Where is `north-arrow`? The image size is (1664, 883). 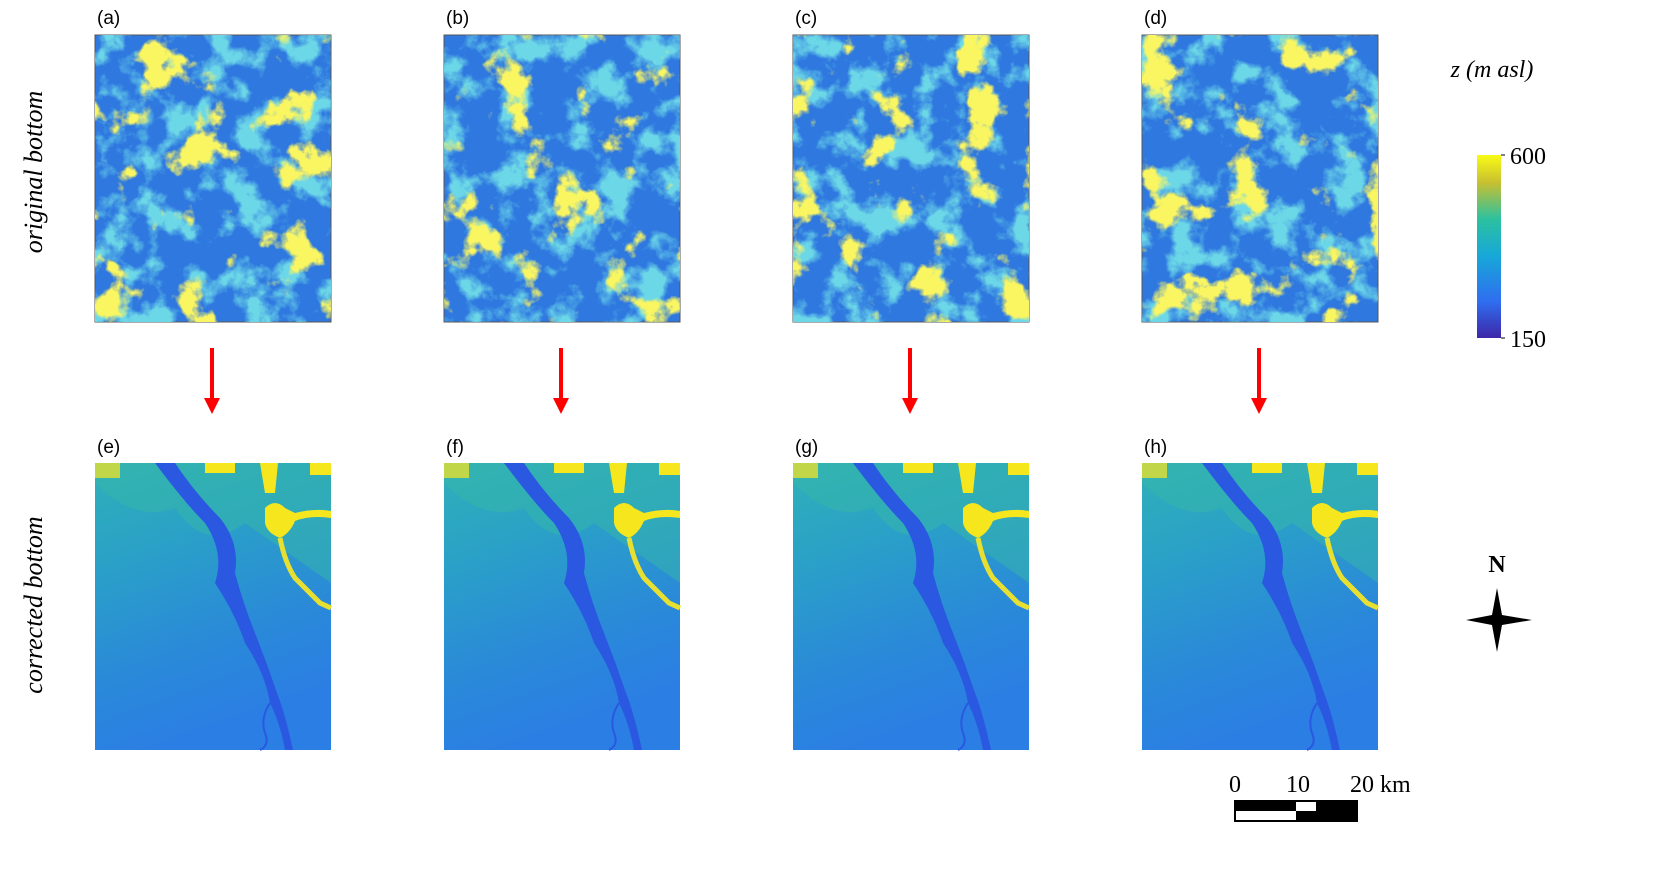
north-arrow is located at coordinates (1499, 620).